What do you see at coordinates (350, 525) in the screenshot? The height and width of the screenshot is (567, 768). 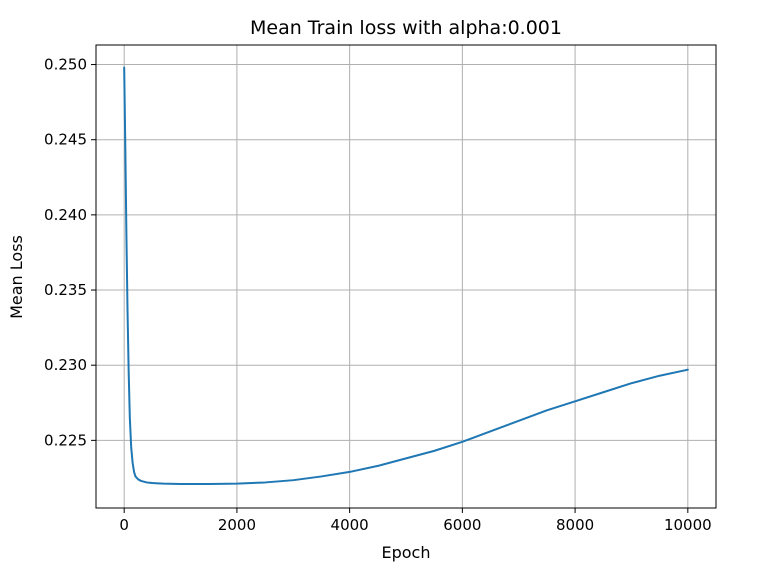 I see `x-tick-label: 4000` at bounding box center [350, 525].